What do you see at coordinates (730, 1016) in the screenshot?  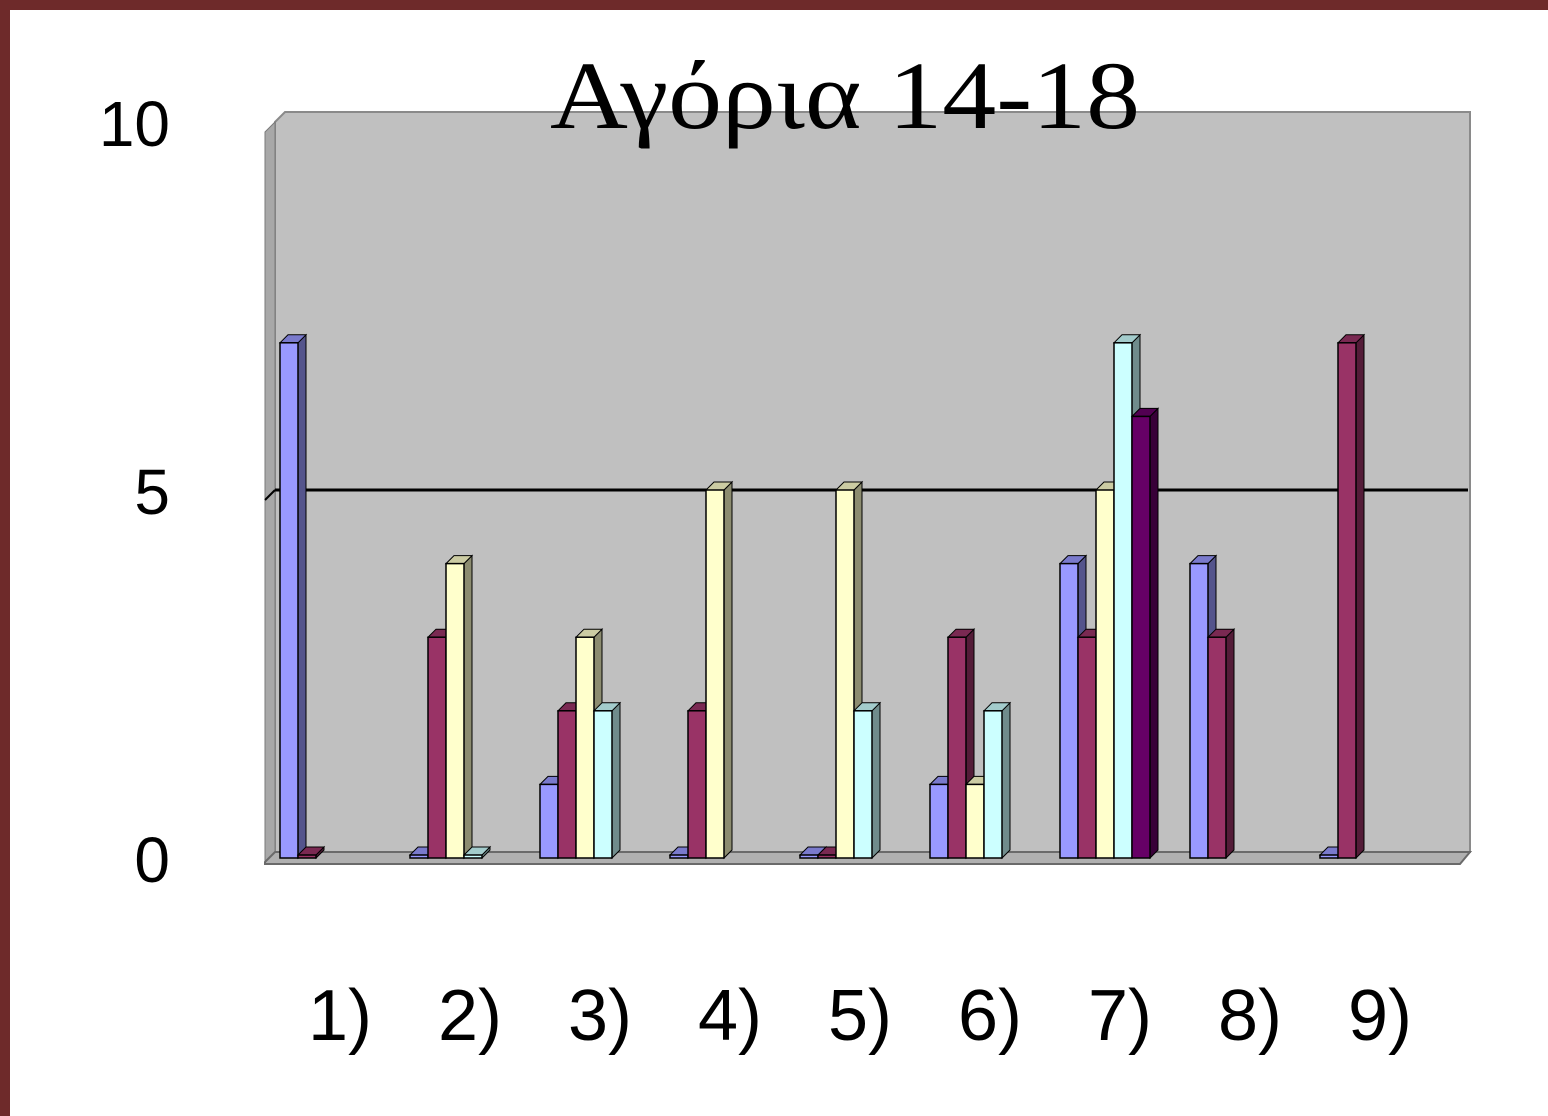 I see `x-tick-label: 4)` at bounding box center [730, 1016].